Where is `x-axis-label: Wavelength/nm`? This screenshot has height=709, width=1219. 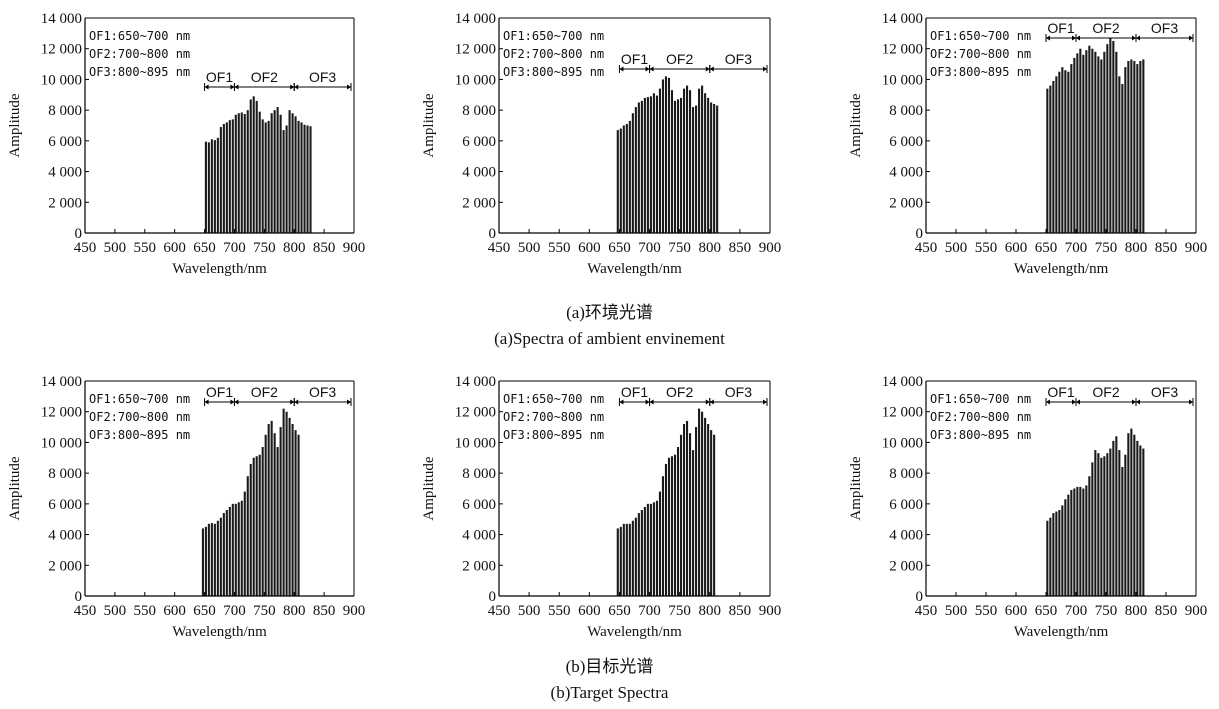
x-axis-label: Wavelength/nm is located at coordinates (219, 269).